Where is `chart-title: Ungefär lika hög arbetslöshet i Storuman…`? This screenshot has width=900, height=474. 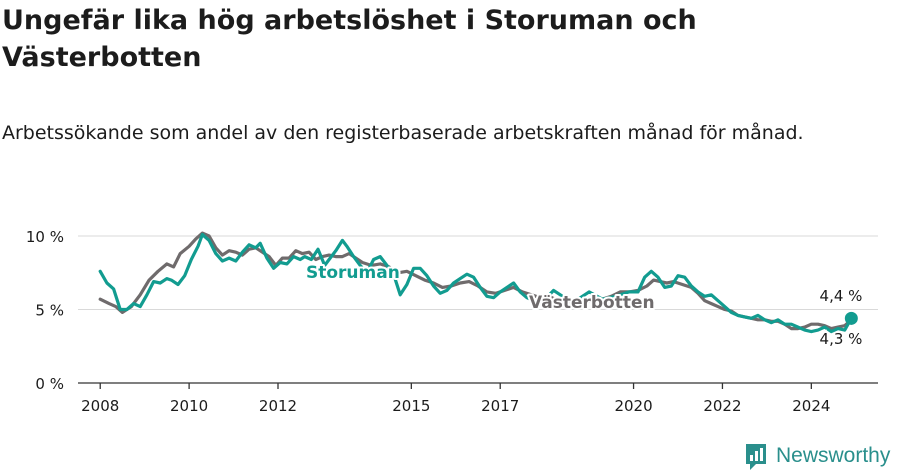 chart-title: Ungefär lika hög arbetslöshet i Storuman… is located at coordinates (349, 39).